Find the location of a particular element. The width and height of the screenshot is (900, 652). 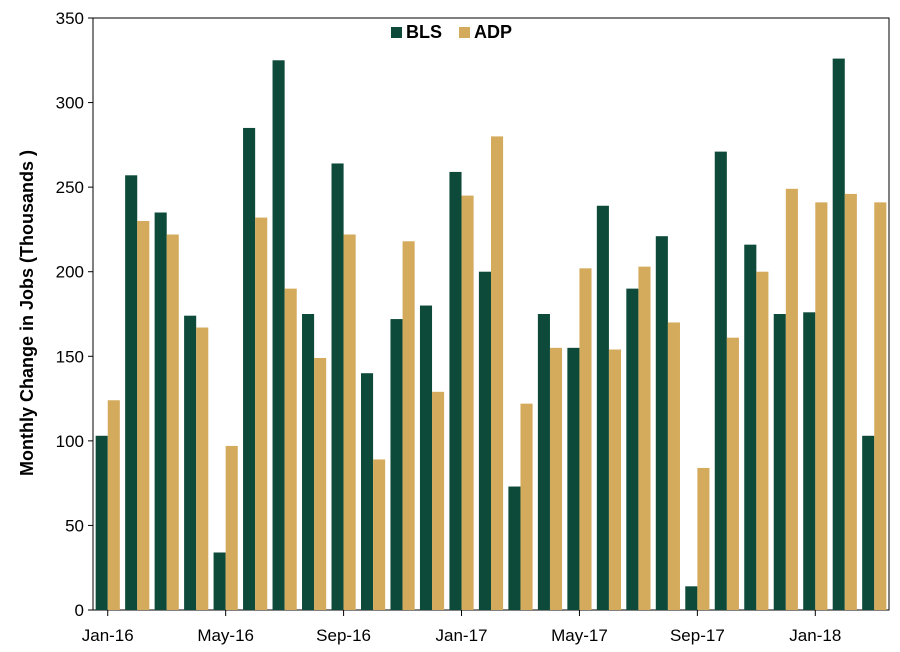

x-tick-label: Sep-16 is located at coordinates (343, 635).